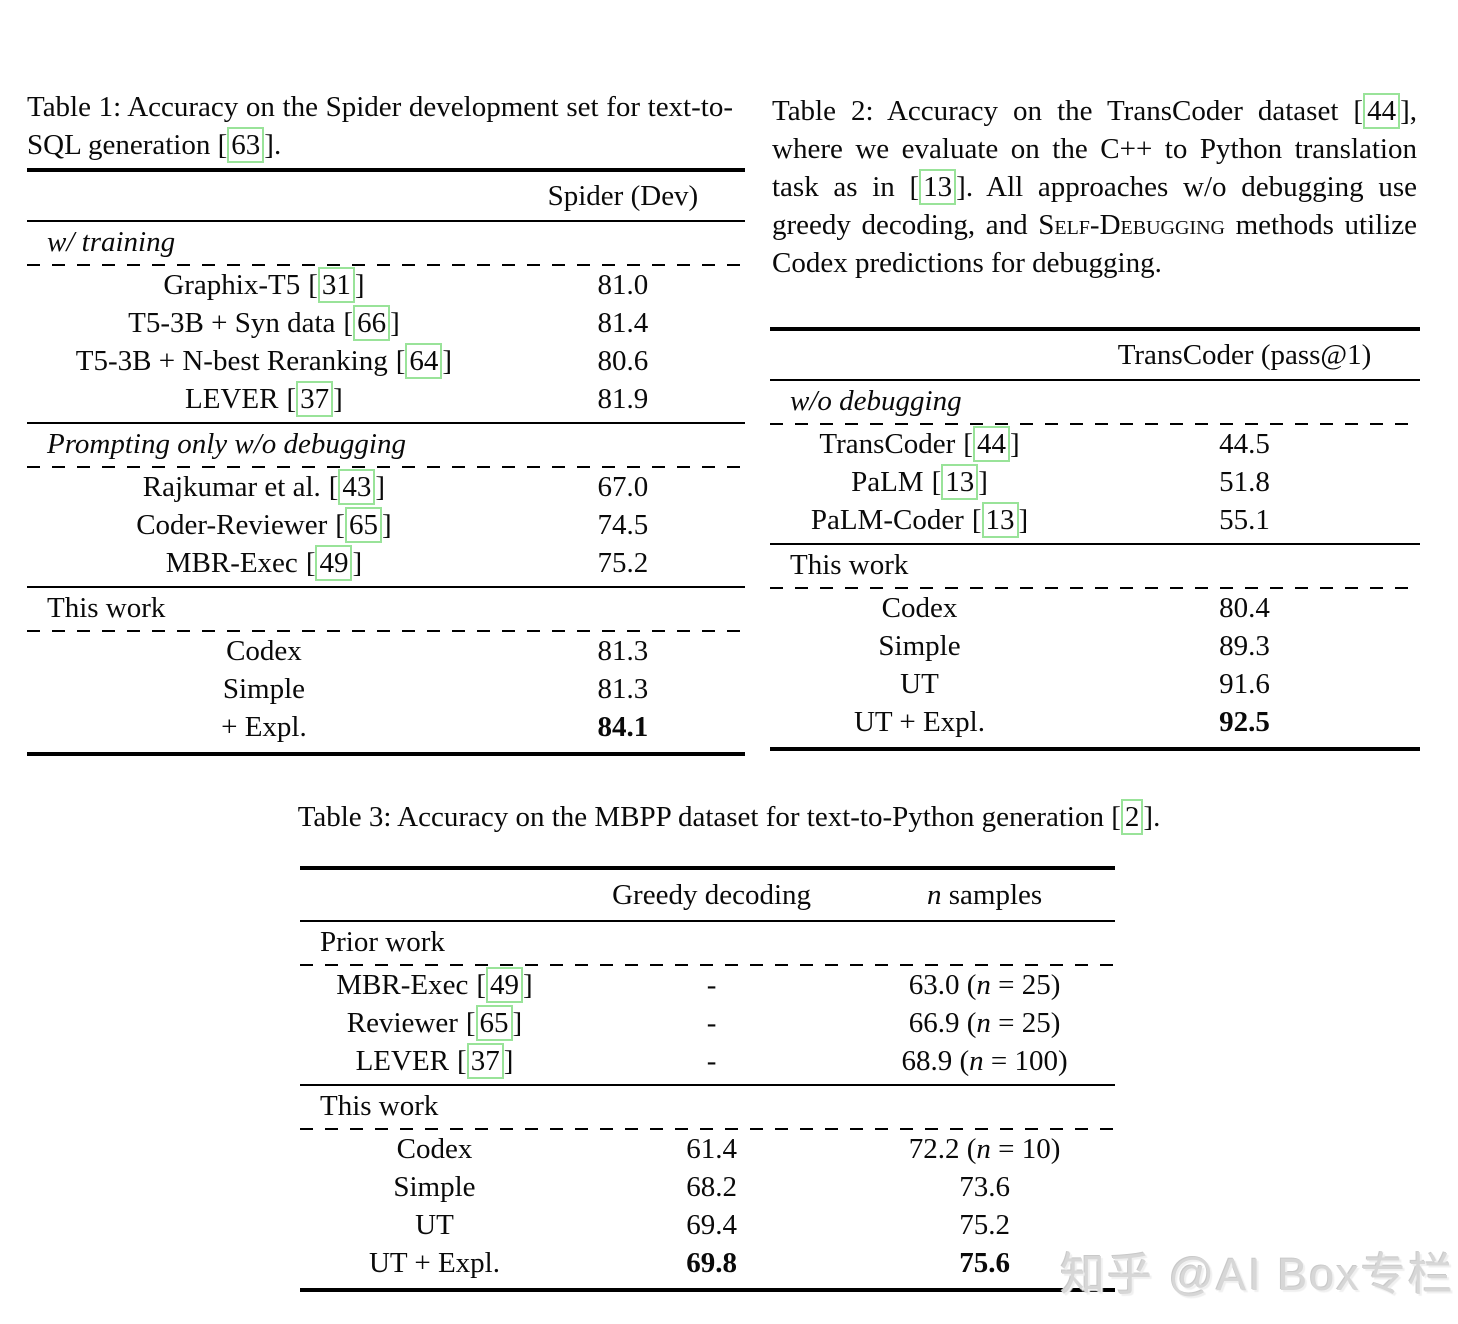 This screenshot has height=1324, width=1458. What do you see at coordinates (707, 895) in the screenshot?
I see `header-row: Greedy decoding n samples` at bounding box center [707, 895].